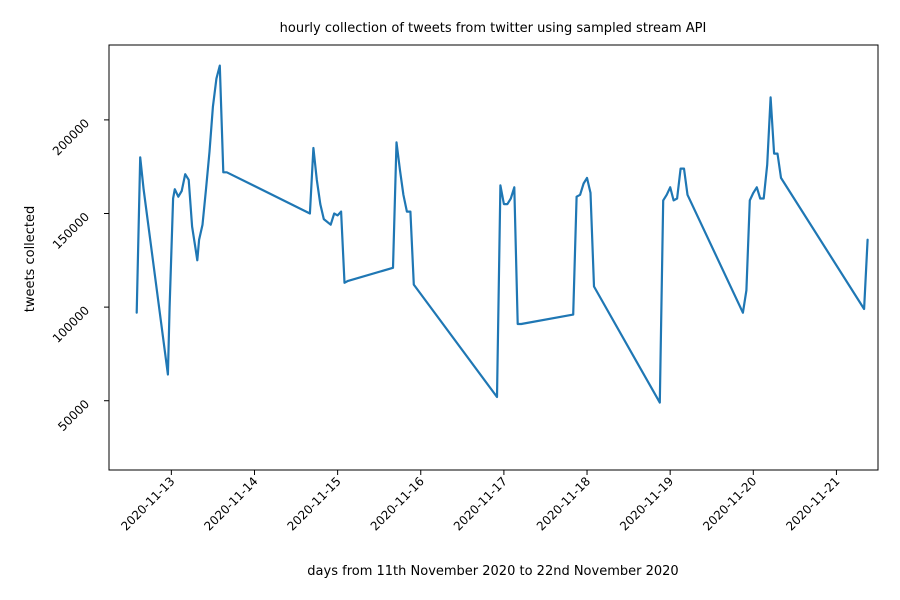 Image resolution: width=900 pixels, height=600 pixels. I want to click on y-axis-label: tweets collected, so click(30, 259).